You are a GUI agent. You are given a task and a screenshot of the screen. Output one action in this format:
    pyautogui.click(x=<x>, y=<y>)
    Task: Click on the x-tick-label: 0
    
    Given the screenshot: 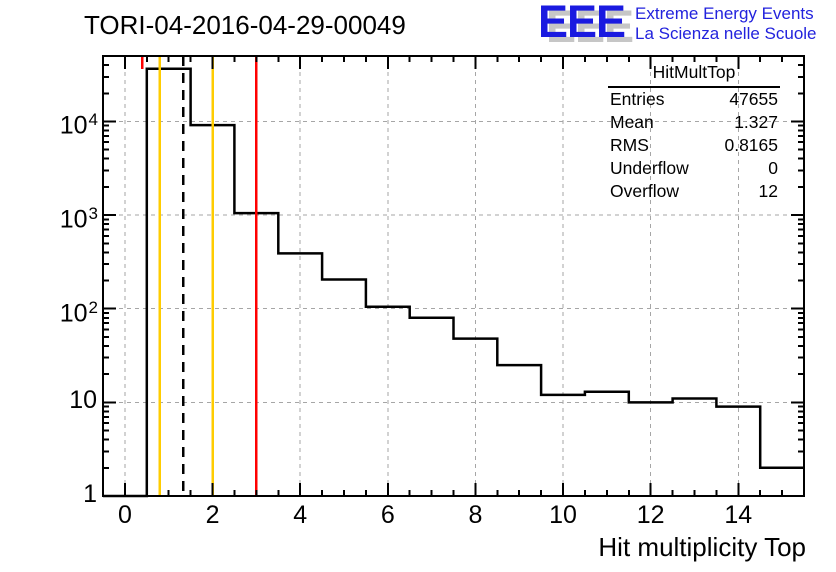 What is the action you would take?
    pyautogui.click(x=124, y=515)
    